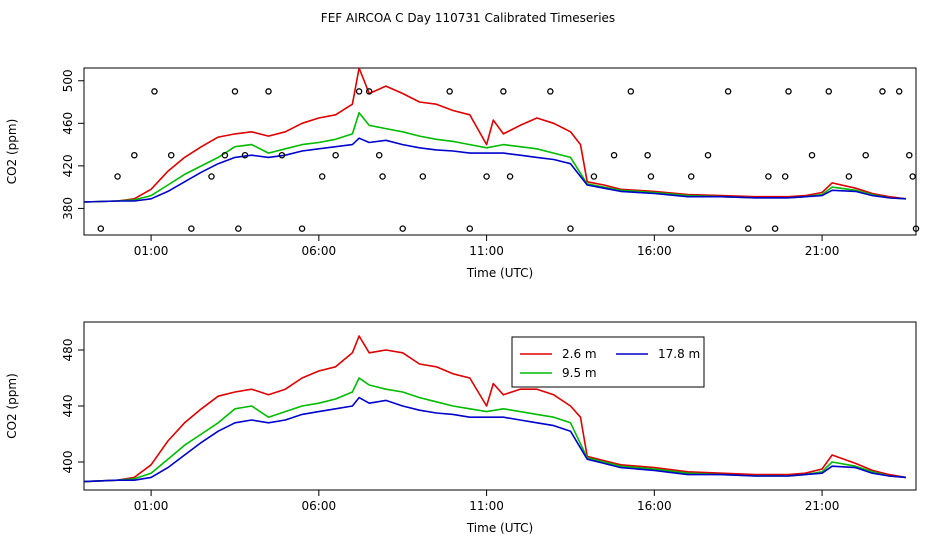  I want to click on legend-box, so click(608, 362).